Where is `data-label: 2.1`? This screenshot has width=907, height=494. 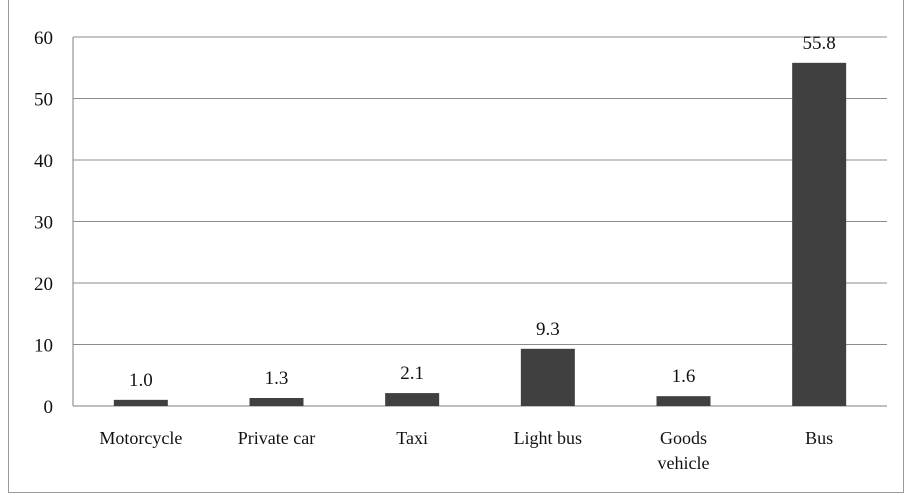 data-label: 2.1 is located at coordinates (412, 373).